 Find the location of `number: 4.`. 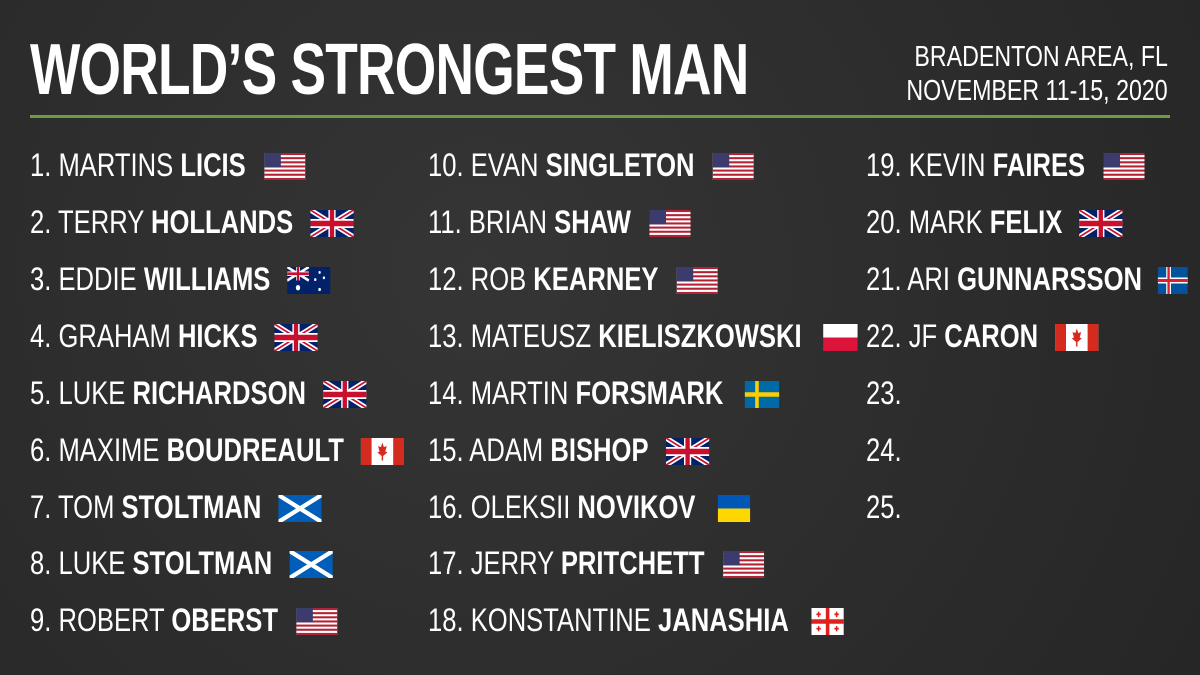

number: 4. is located at coordinates (41, 336).